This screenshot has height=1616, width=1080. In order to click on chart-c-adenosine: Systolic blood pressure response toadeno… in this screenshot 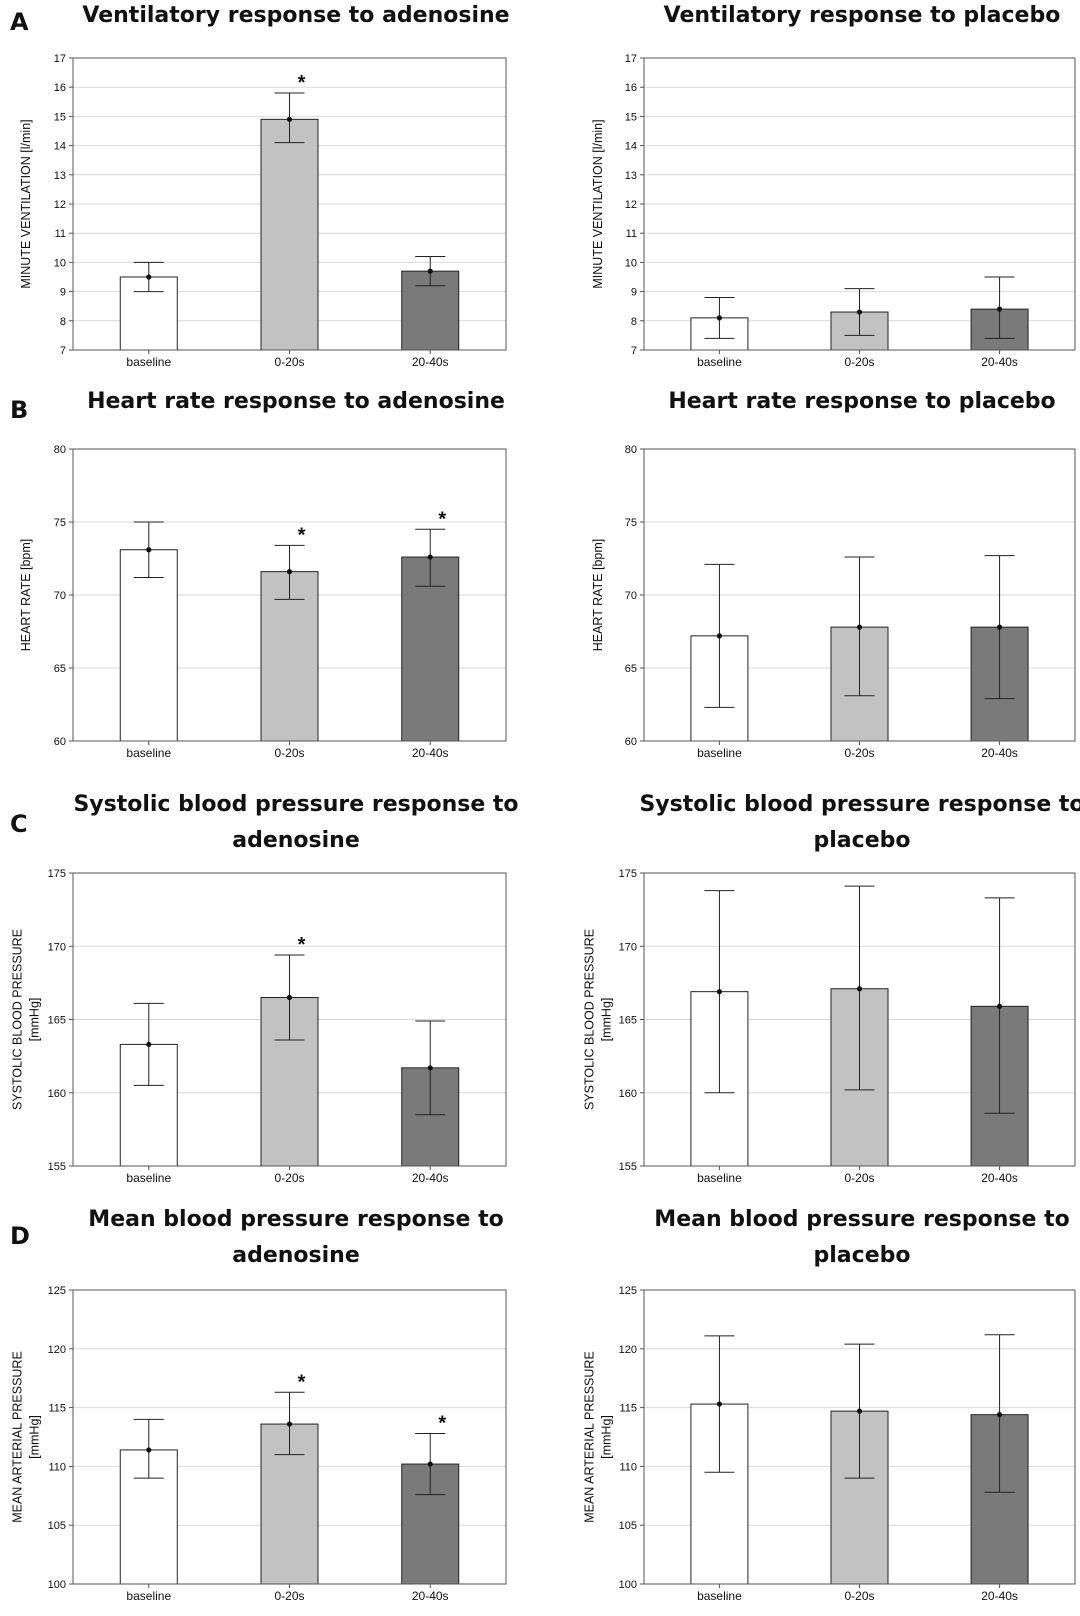, I will do `click(265, 988)`.